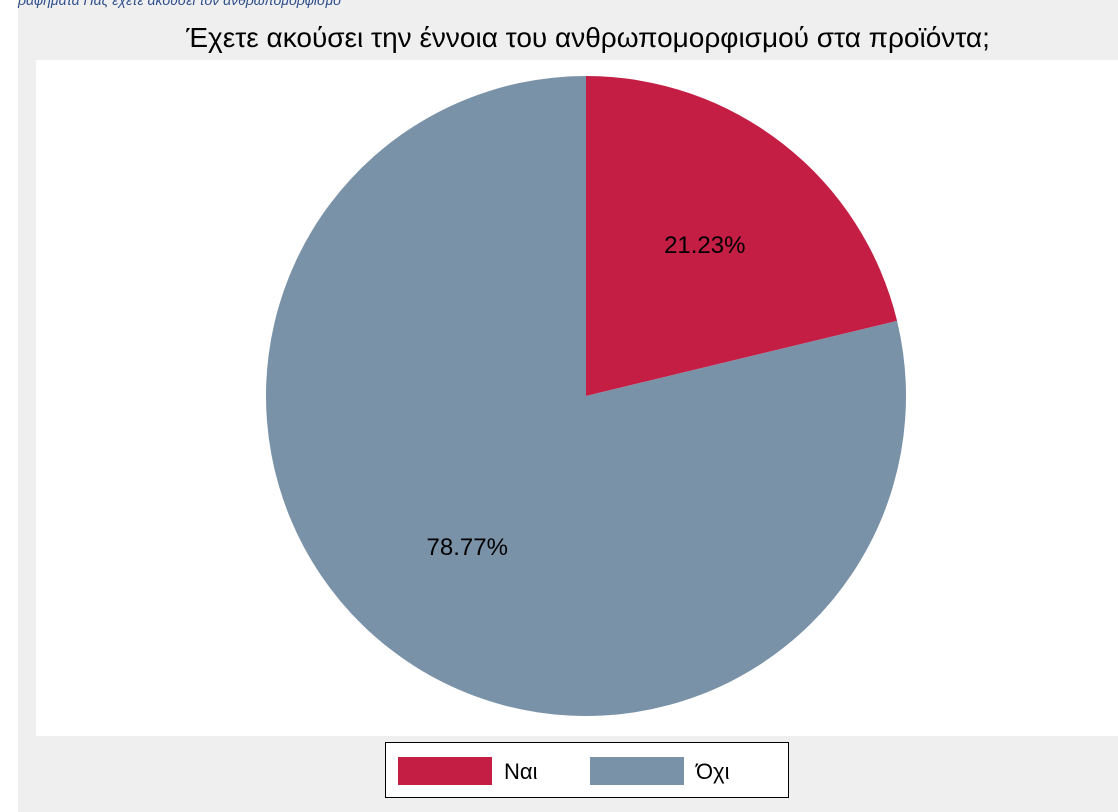 The width and height of the screenshot is (1118, 812). Describe the element at coordinates (704, 245) in the screenshot. I see `data-label-nai: 21.23%` at that location.